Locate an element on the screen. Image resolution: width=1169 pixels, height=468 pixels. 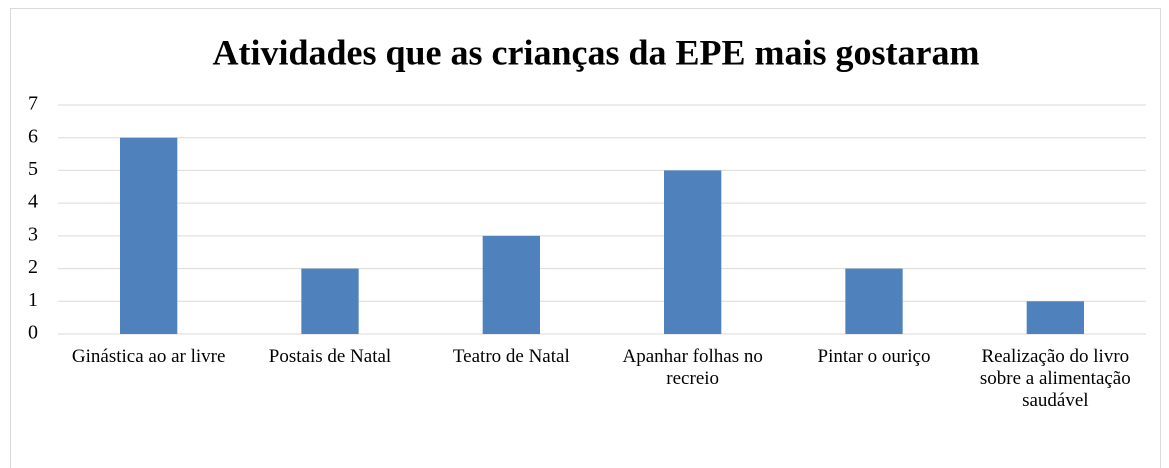
y-tick-label: 7 is located at coordinates (33, 104).